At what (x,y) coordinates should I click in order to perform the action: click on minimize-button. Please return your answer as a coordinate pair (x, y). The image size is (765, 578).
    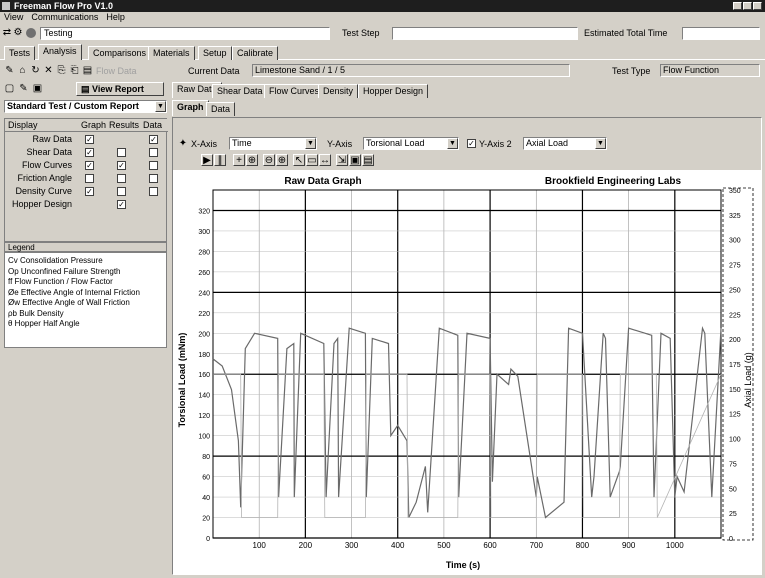
    Looking at the image, I should click on (737, 6).